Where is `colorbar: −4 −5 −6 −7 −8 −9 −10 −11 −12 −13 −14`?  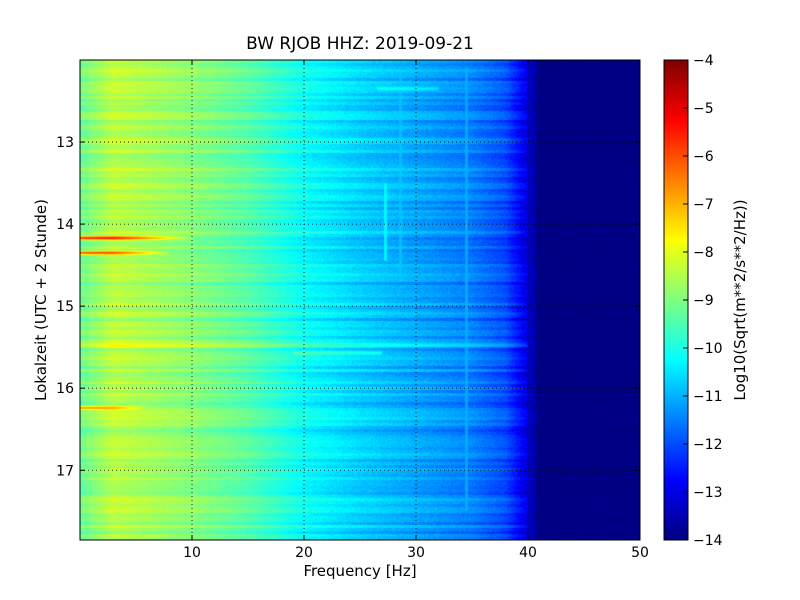 colorbar: −4 −5 −6 −7 −8 −9 −10 −11 −12 −13 −14 is located at coordinates (693, 301).